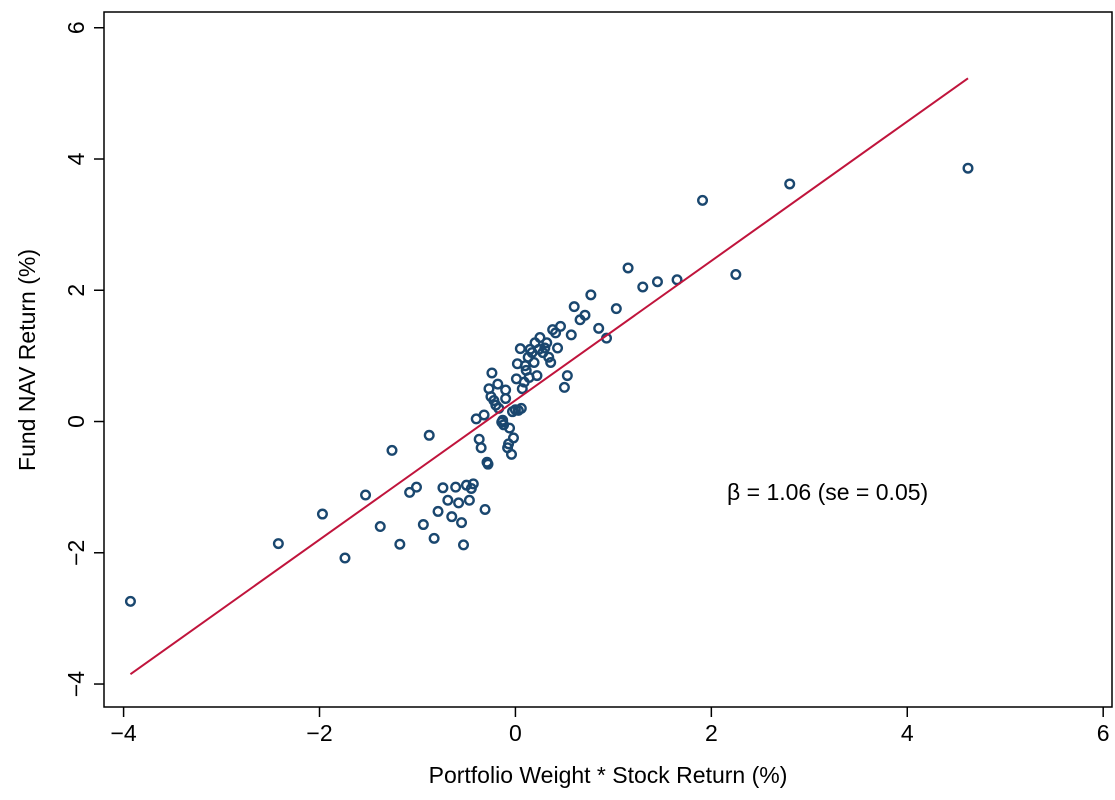 The width and height of the screenshot is (1115, 800). What do you see at coordinates (711, 733) in the screenshot?
I see `x-tick-label: 2` at bounding box center [711, 733].